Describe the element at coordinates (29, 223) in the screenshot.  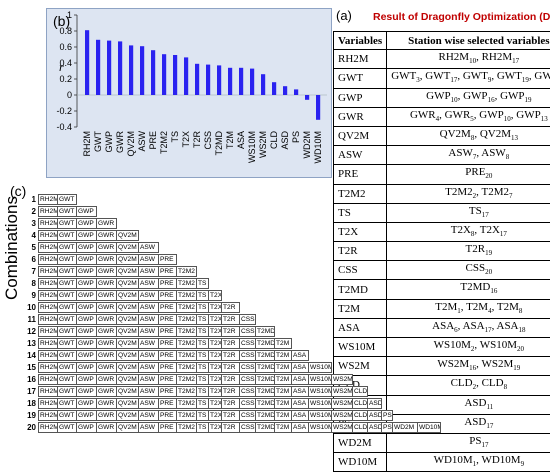
I see `combination-number: 3` at that location.